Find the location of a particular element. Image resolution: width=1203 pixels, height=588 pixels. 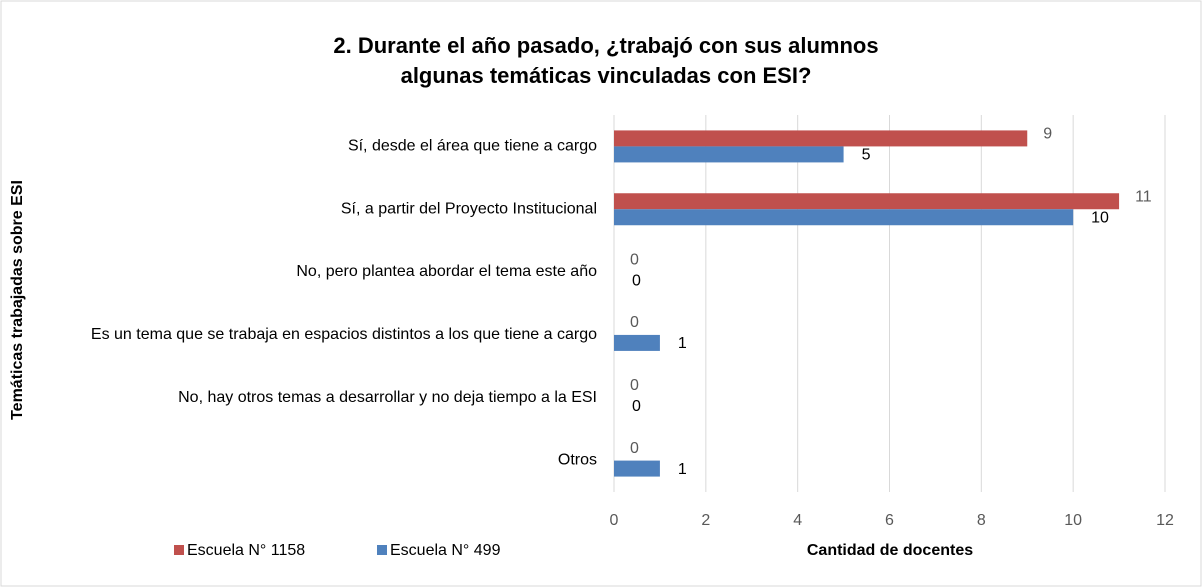

x-tick-label: 8 is located at coordinates (981, 520).